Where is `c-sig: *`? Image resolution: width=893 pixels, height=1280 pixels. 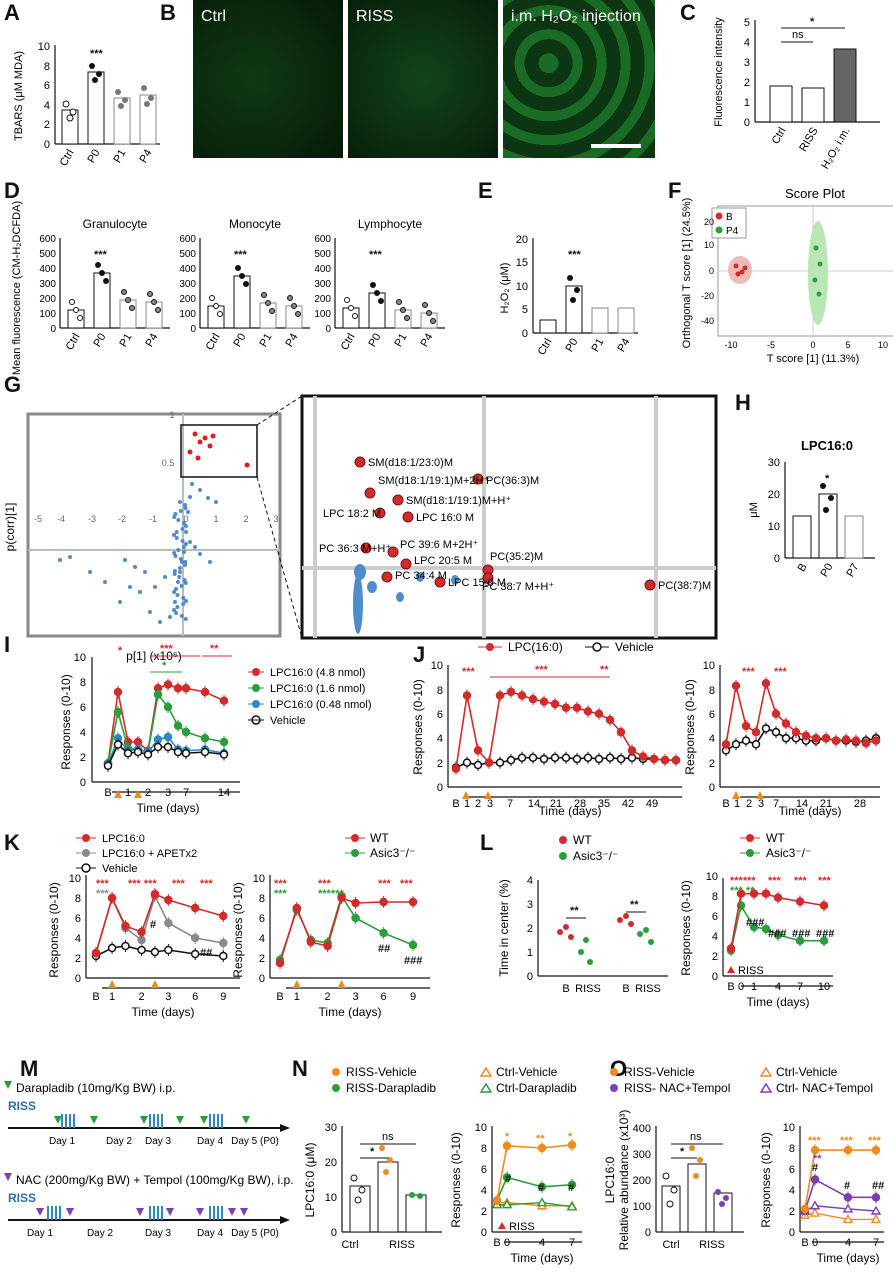 c-sig: * is located at coordinates (812, 22).